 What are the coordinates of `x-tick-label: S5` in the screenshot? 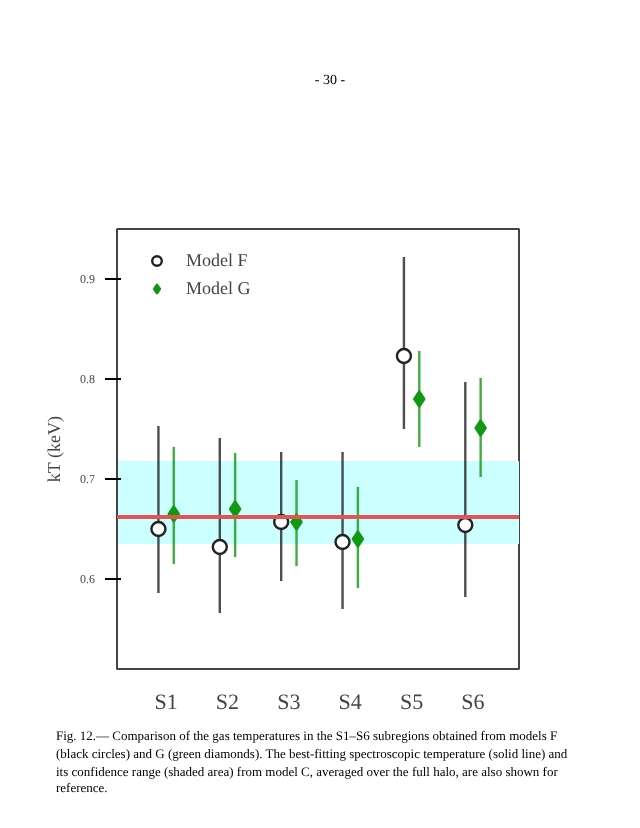 It's located at (412, 703).